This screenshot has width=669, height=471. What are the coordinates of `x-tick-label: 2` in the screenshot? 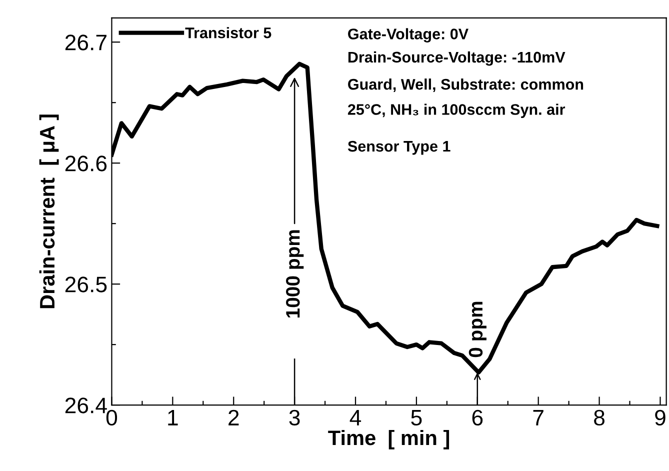 It's located at (233, 418).